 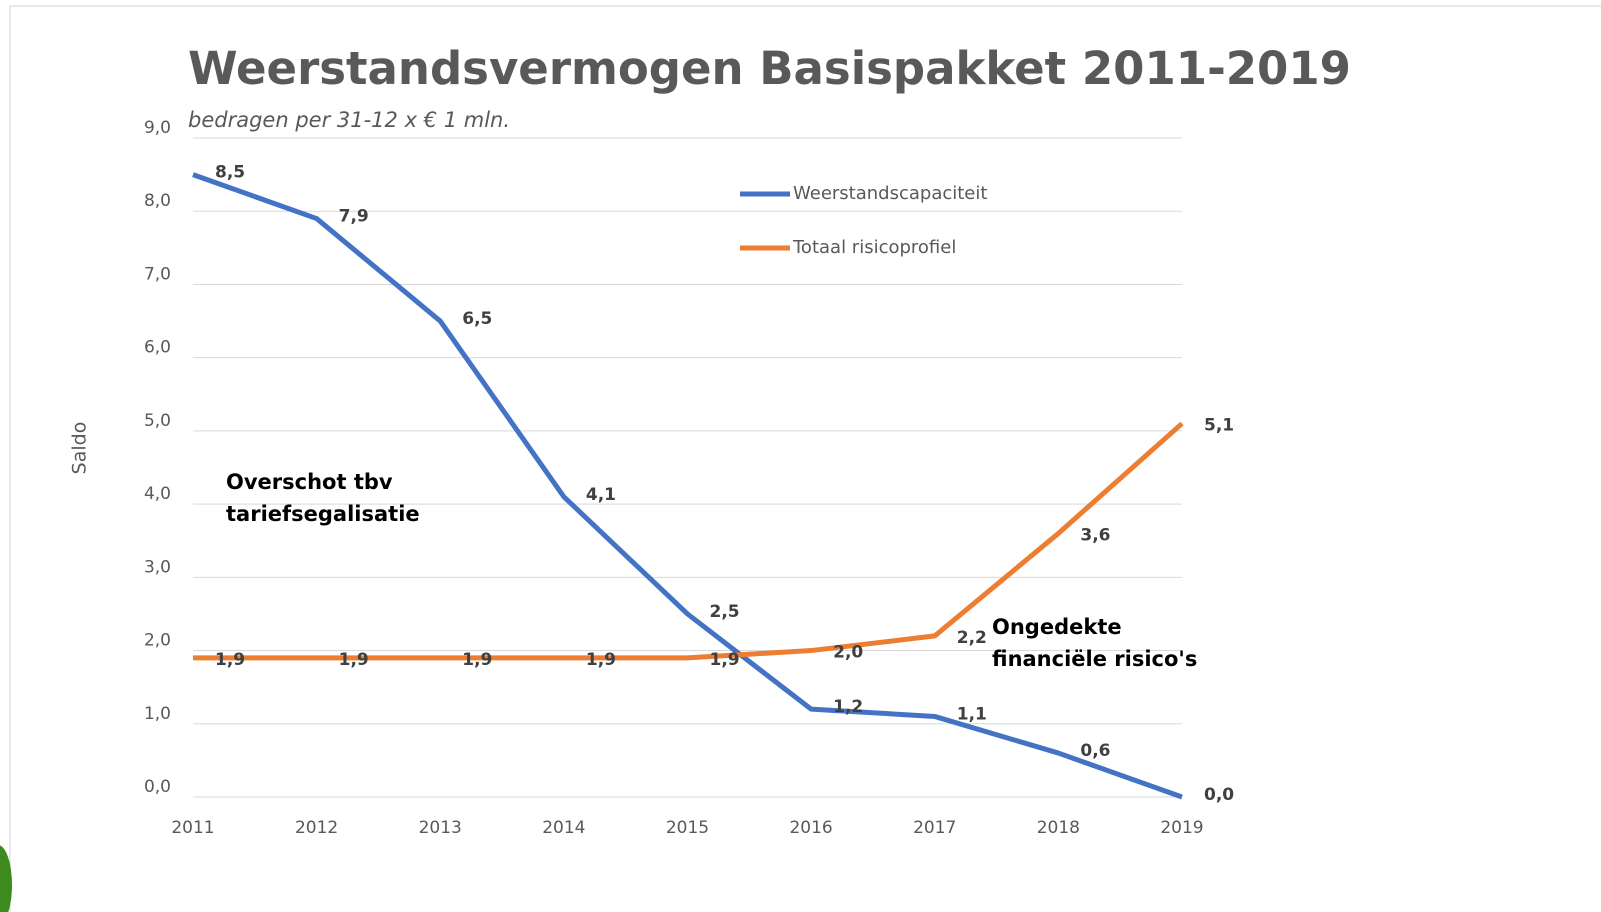 I want to click on y-tick-label: 1,0, so click(x=157, y=714).